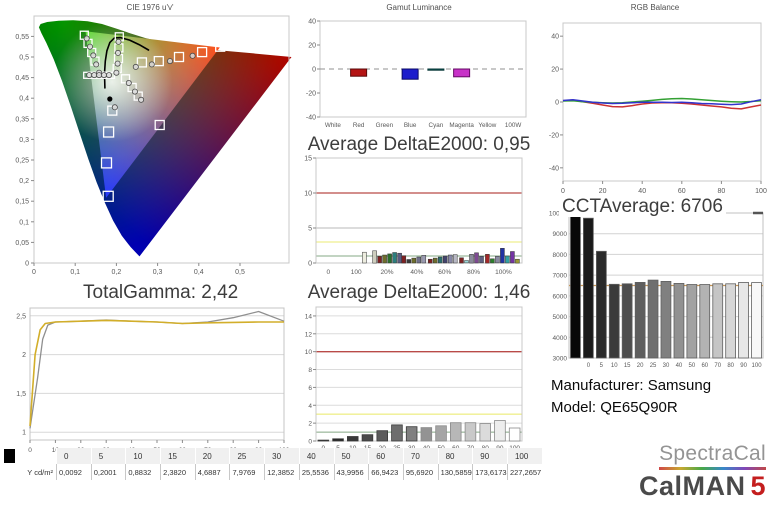 The image size is (770, 512). I want to click on table-header-cell: 25, so click(247, 456).